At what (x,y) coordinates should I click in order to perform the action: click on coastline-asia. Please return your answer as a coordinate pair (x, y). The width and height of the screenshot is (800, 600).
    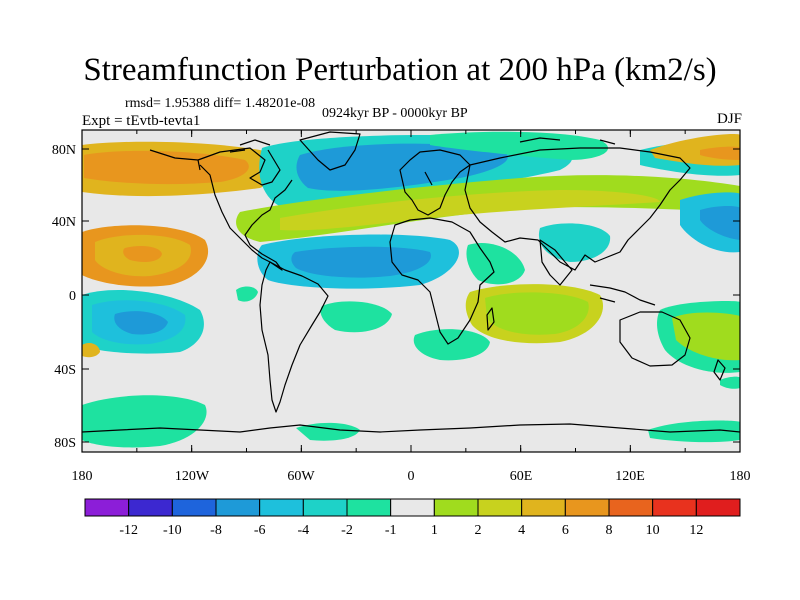
    Looking at the image, I should click on (577, 209).